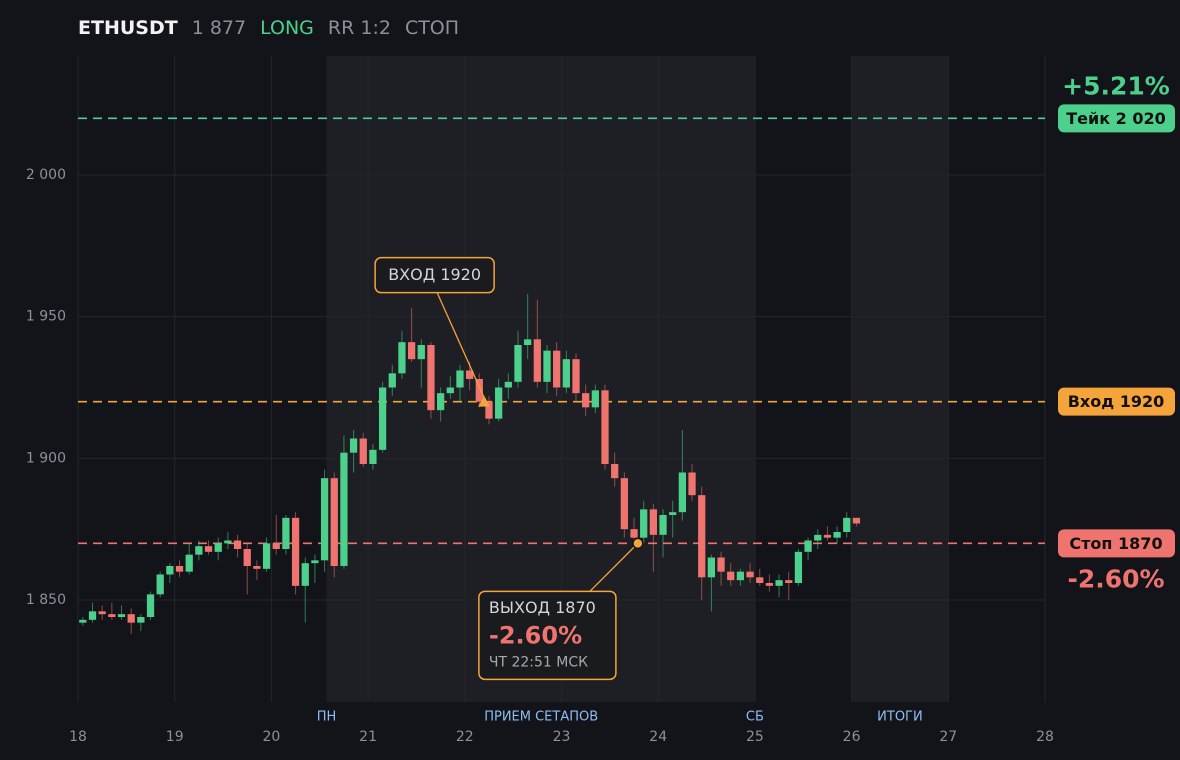  What do you see at coordinates (538, 662) in the screenshot?
I see `annotation-time: ЧТ 22:51 МСК` at bounding box center [538, 662].